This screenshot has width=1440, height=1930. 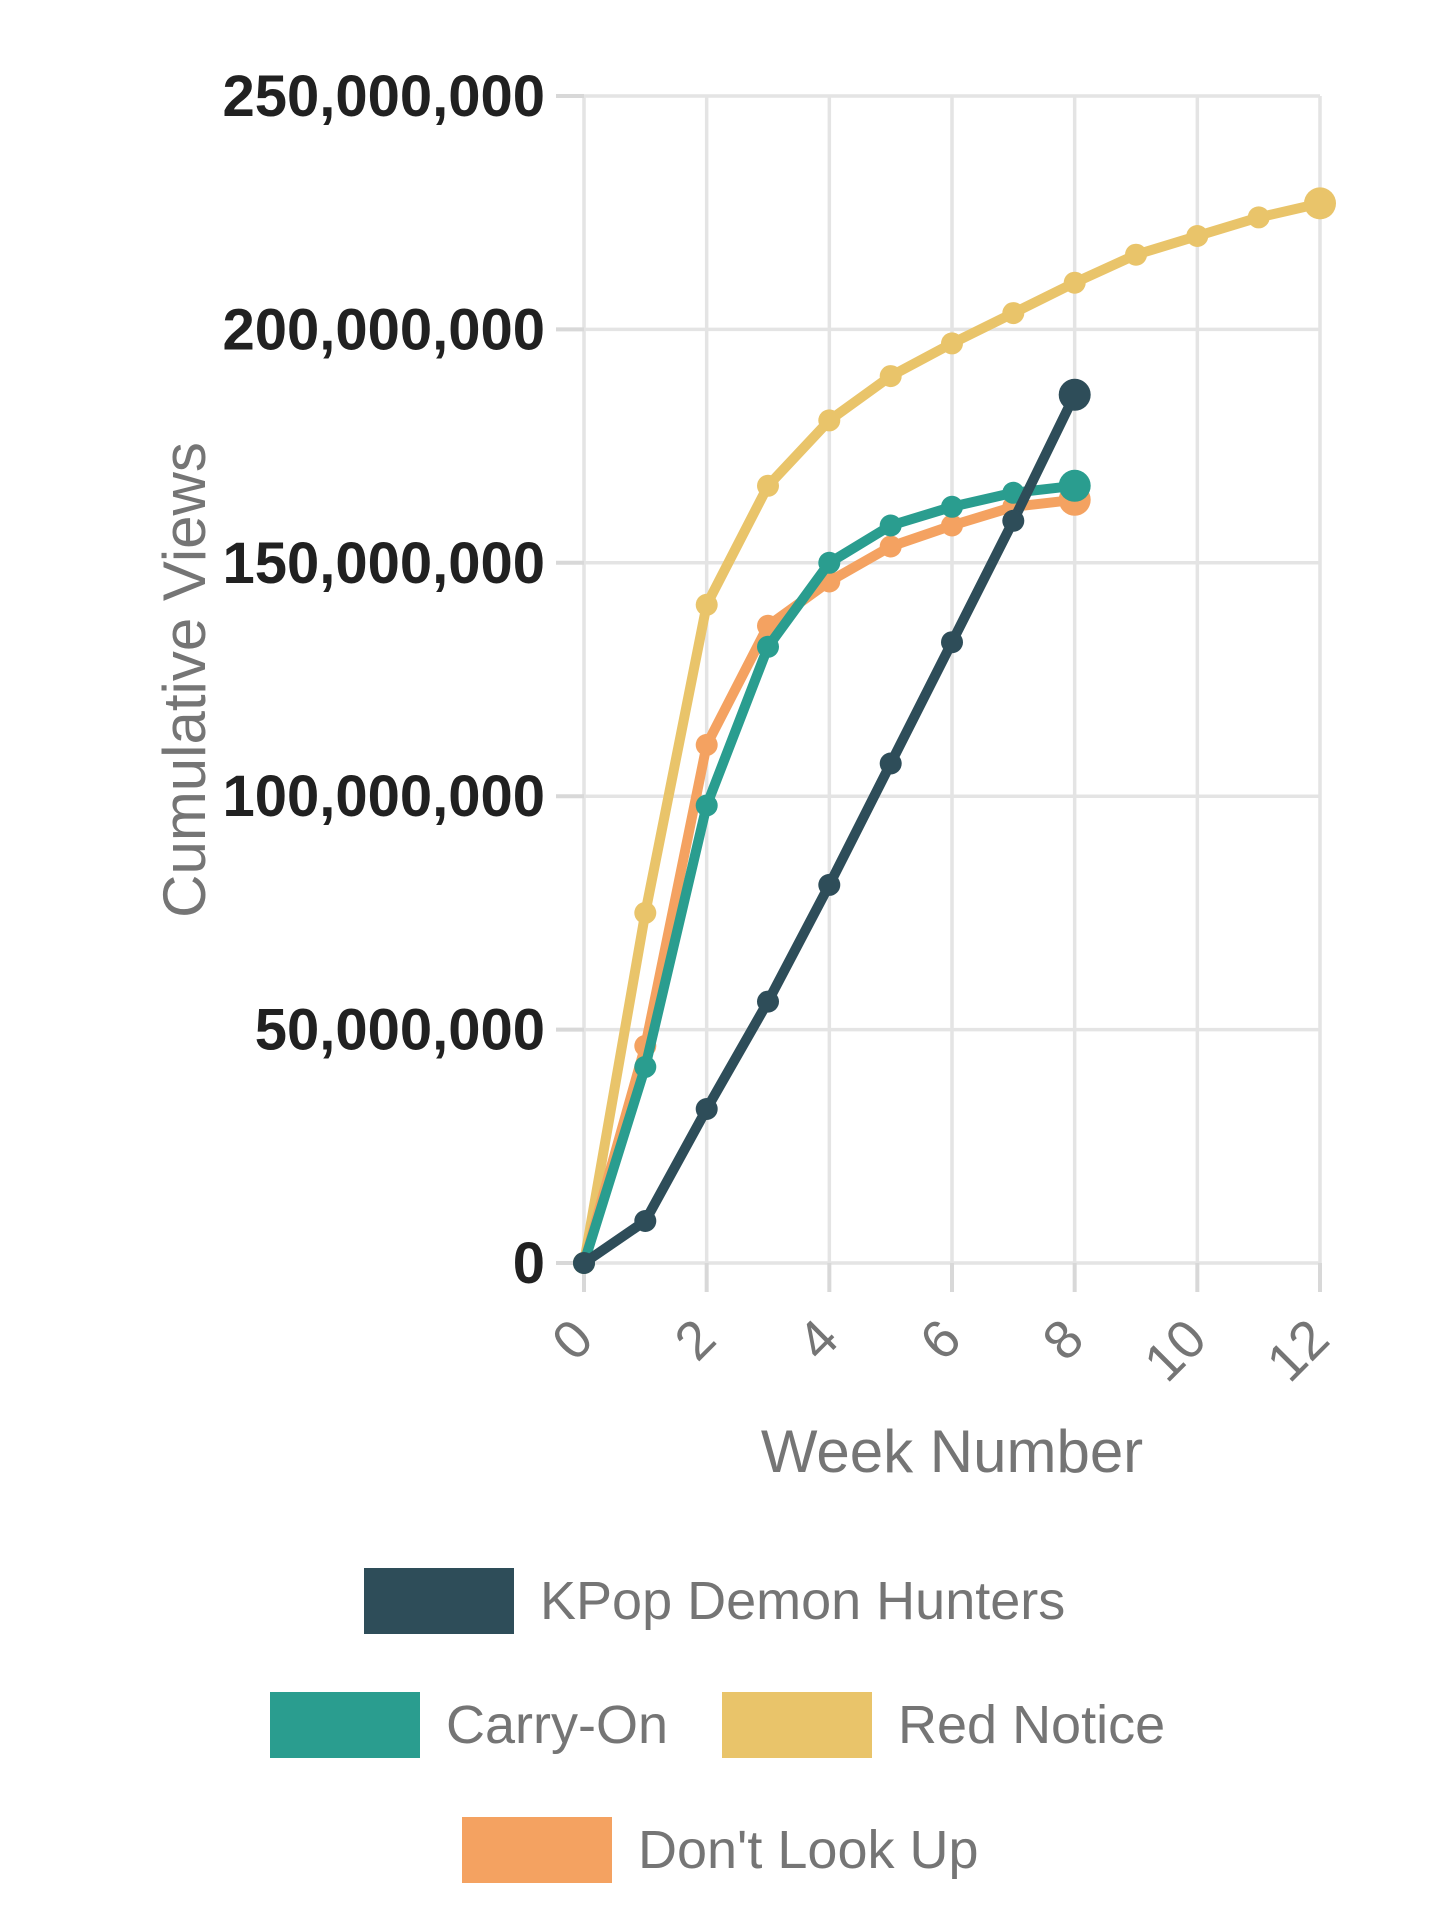 I want to click on x-tick-label: 12, so click(x=1298, y=1350).